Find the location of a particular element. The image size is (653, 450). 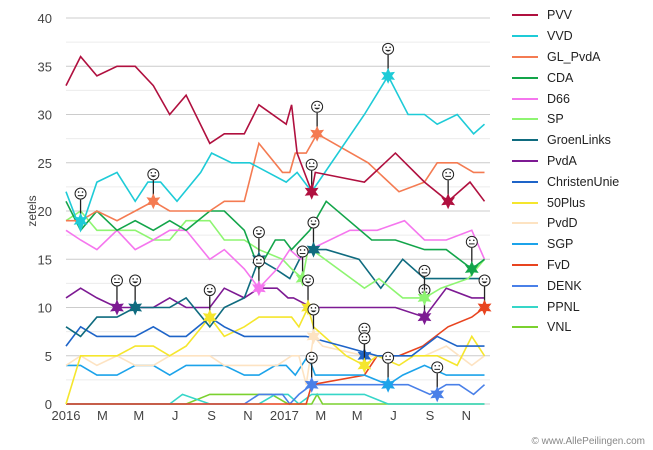

y-tick-label: 25 is located at coordinates (45, 163).